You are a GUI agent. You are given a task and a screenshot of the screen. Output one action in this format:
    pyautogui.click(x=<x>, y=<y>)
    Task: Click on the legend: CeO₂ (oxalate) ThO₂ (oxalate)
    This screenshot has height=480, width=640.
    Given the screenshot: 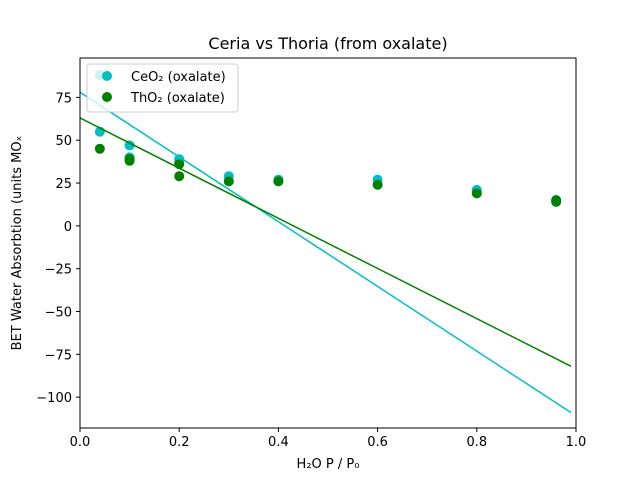 What is the action you would take?
    pyautogui.click(x=162, y=88)
    